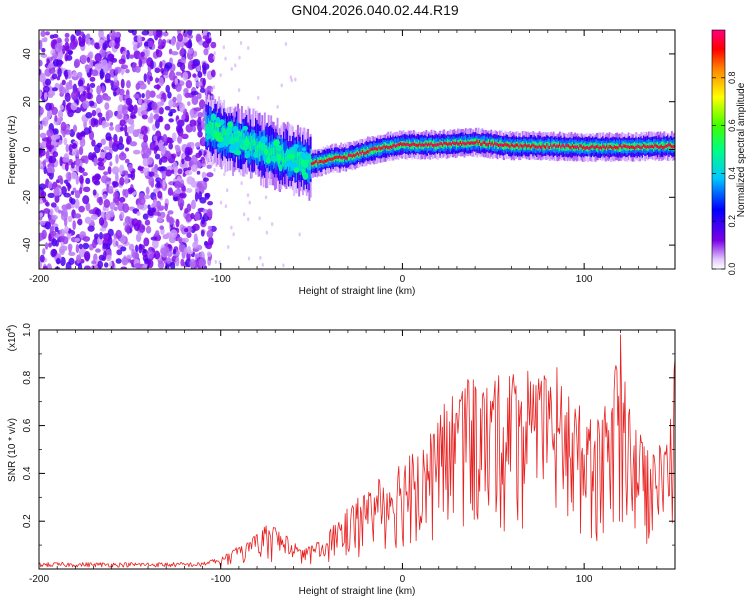  Describe the element at coordinates (357, 591) in the screenshot. I see `snr-x-label: Height of straight line (km)` at that location.